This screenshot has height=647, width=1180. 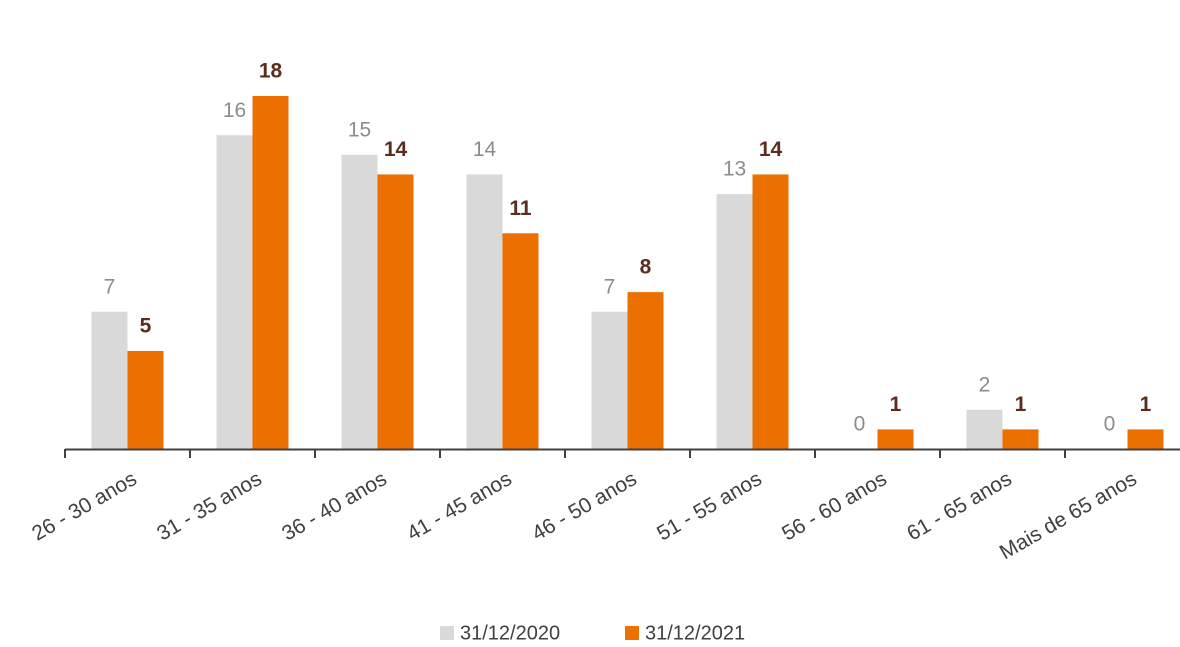 What do you see at coordinates (695, 633) in the screenshot?
I see `legend-label: 31/12/2021` at bounding box center [695, 633].